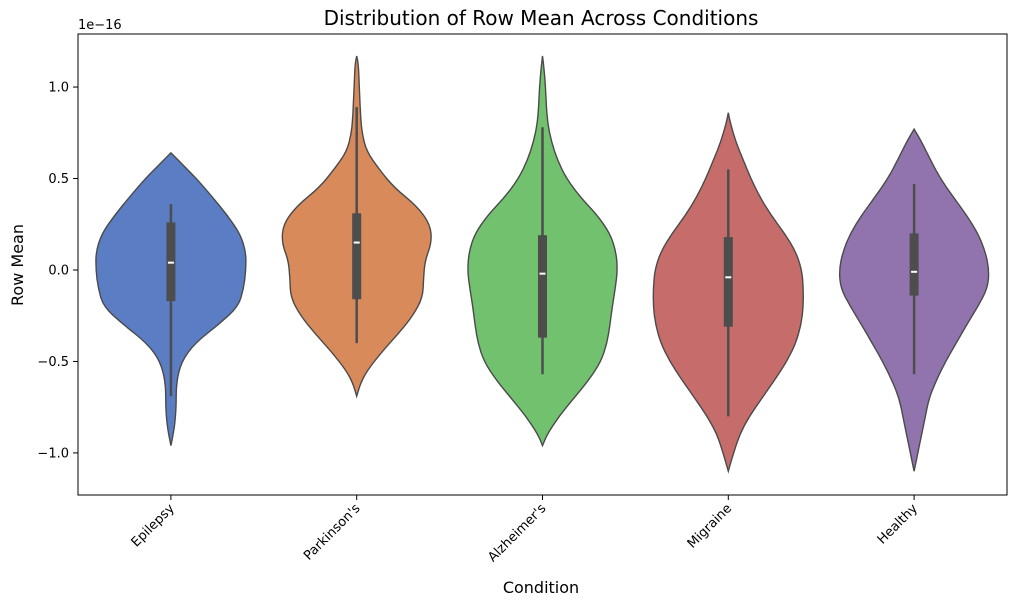 This screenshot has width=1016, height=610. I want to click on y-tick-label: 0.0, so click(58, 270).